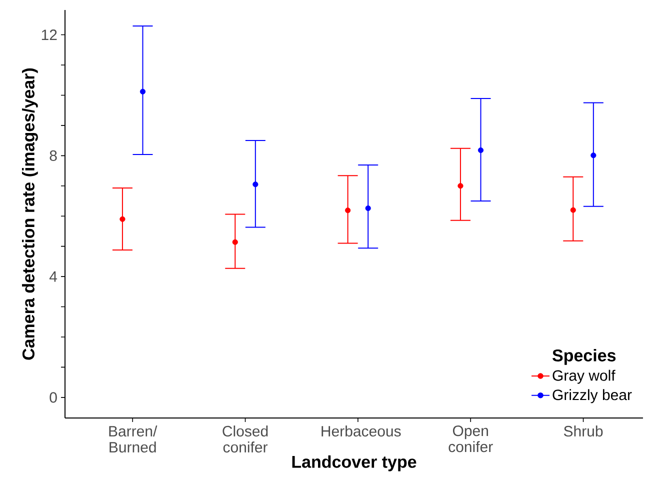 The height and width of the screenshot is (487, 646). Describe the element at coordinates (53, 276) in the screenshot. I see `y-tick-label: 4` at that location.